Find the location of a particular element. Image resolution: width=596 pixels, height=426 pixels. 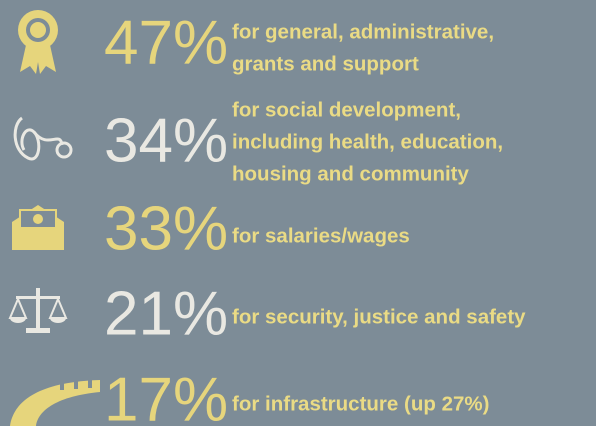

percent: 47% is located at coordinates (166, 42).